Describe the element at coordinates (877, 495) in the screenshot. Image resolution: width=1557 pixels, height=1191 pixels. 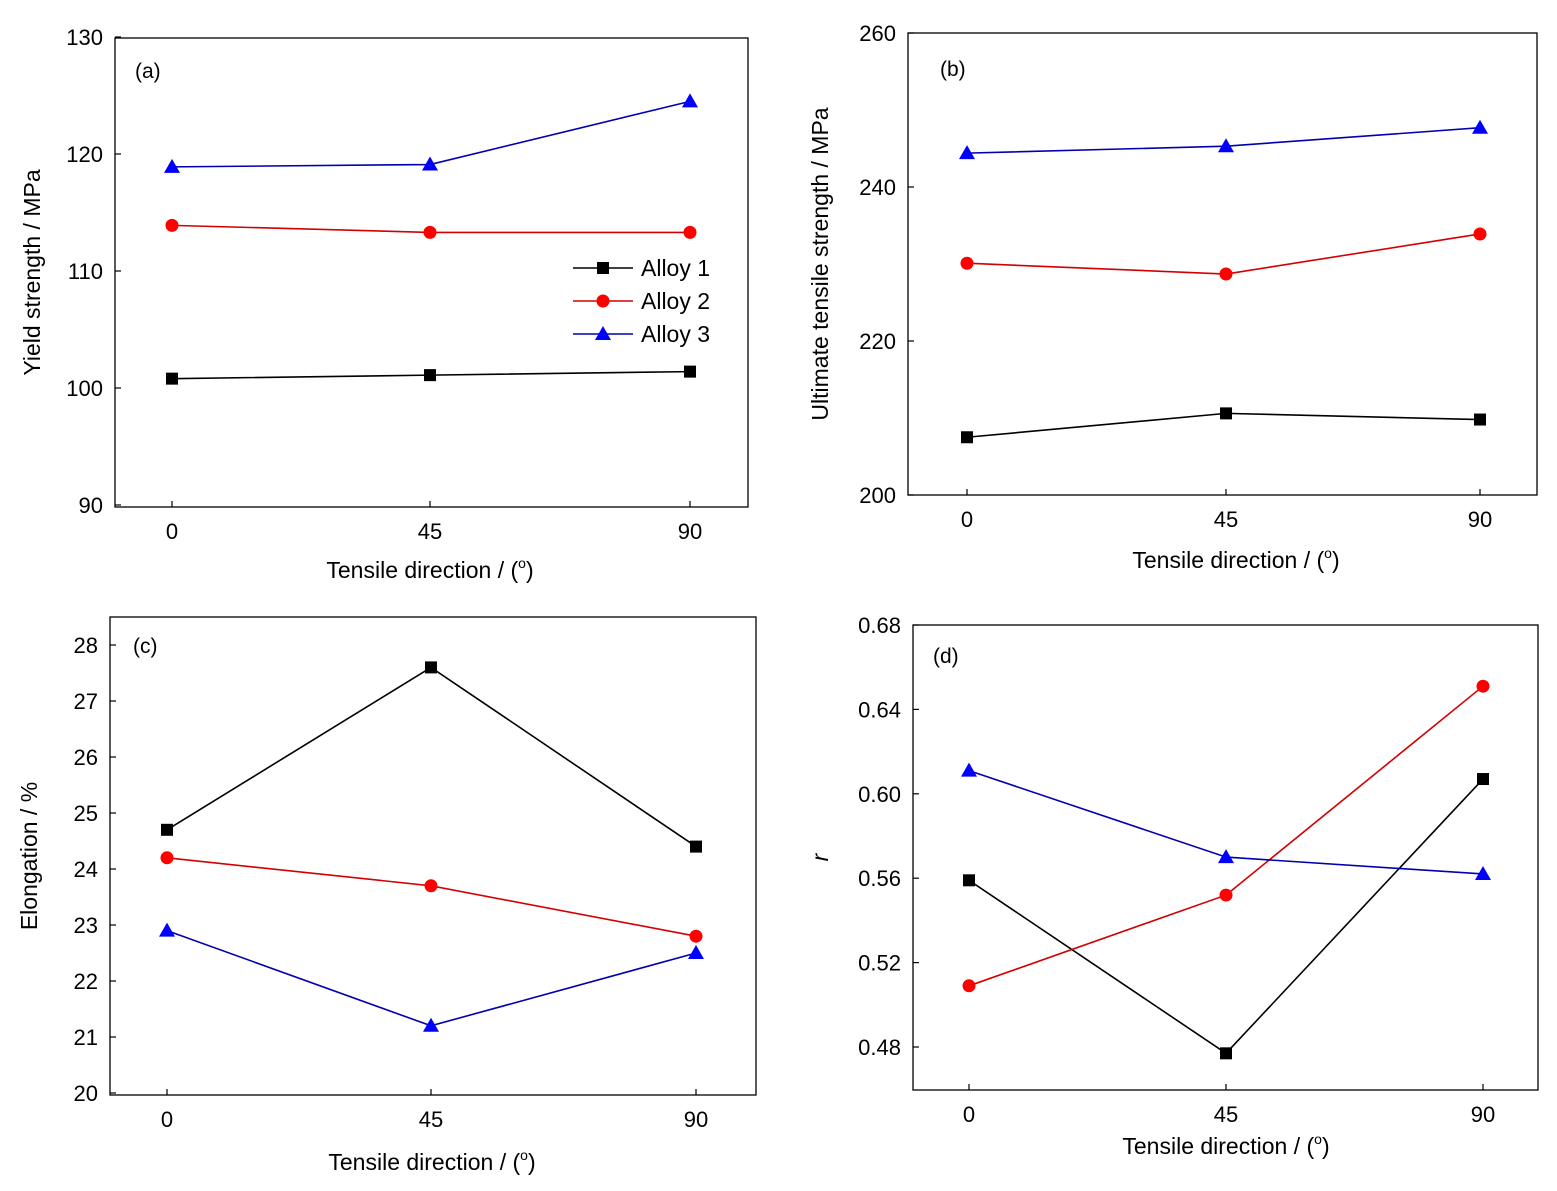
I see `y-tick-label: 200` at that location.